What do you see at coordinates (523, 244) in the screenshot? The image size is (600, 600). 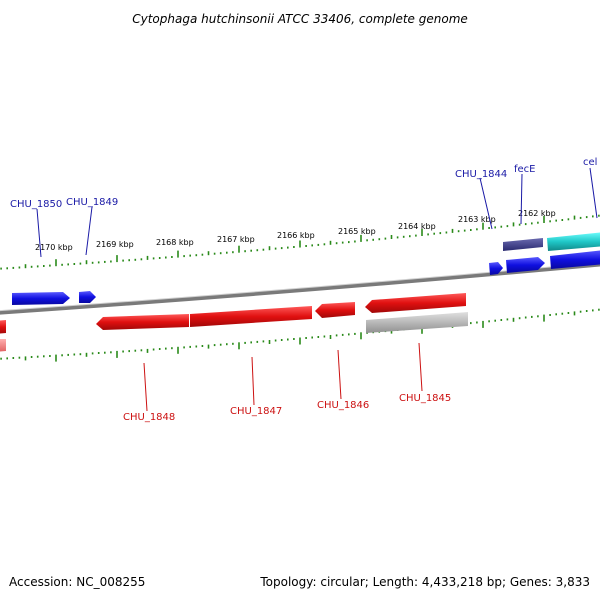 I see `gene-fecE` at bounding box center [523, 244].